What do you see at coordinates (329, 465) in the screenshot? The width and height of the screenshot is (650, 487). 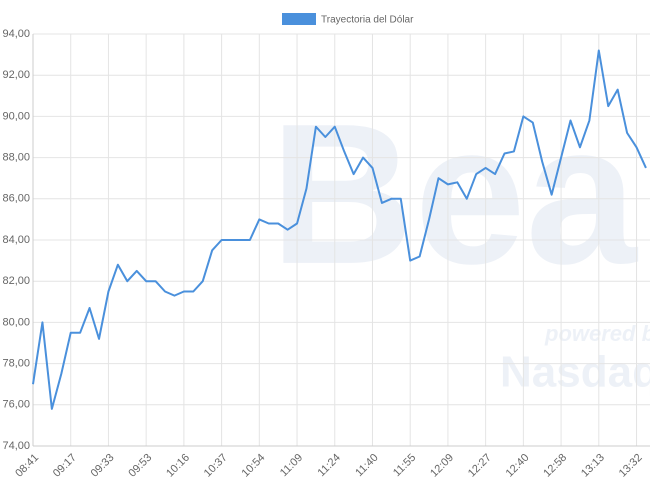 I see `x-tick-label: 11:24` at bounding box center [329, 465].